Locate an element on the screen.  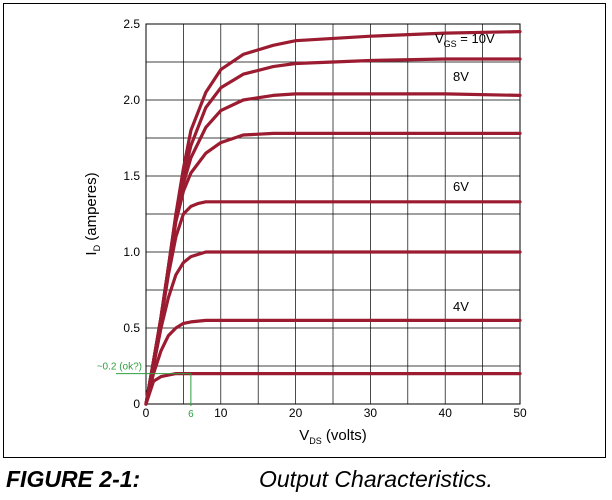
x-tick-label: 40 is located at coordinates (446, 413).